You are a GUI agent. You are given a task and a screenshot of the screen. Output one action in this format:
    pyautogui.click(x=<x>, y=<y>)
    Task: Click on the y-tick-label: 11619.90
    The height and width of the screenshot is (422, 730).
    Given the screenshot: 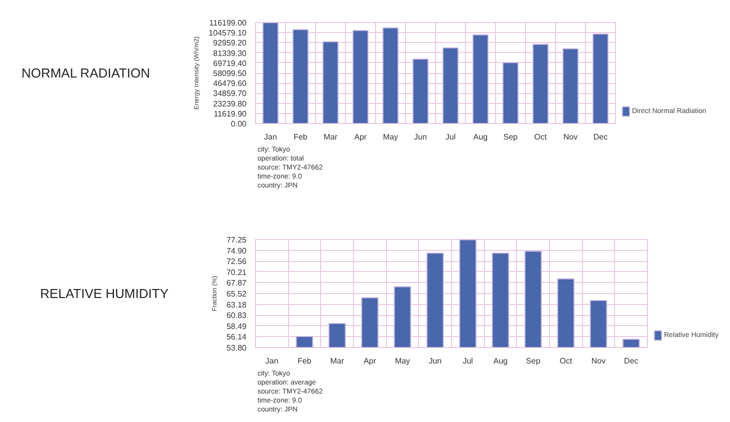 What is the action you would take?
    pyautogui.click(x=231, y=113)
    